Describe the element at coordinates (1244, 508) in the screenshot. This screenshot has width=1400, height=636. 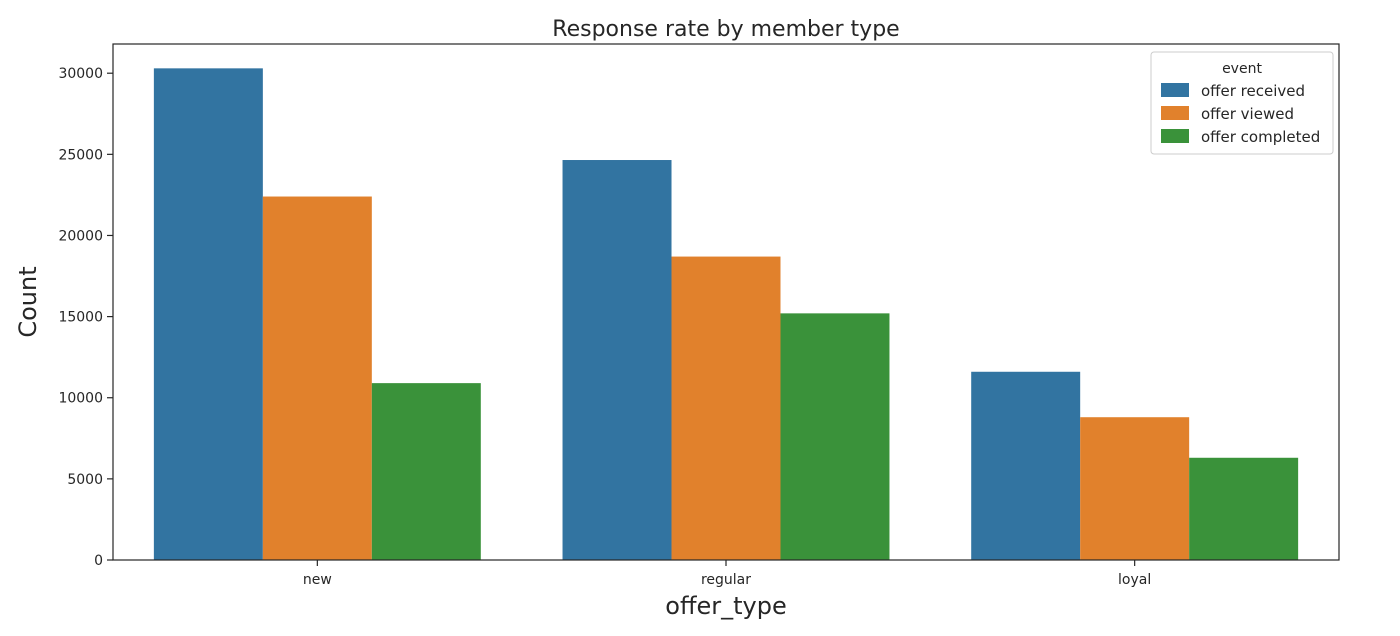
I see `bar-loyal-offer-completed` at that location.